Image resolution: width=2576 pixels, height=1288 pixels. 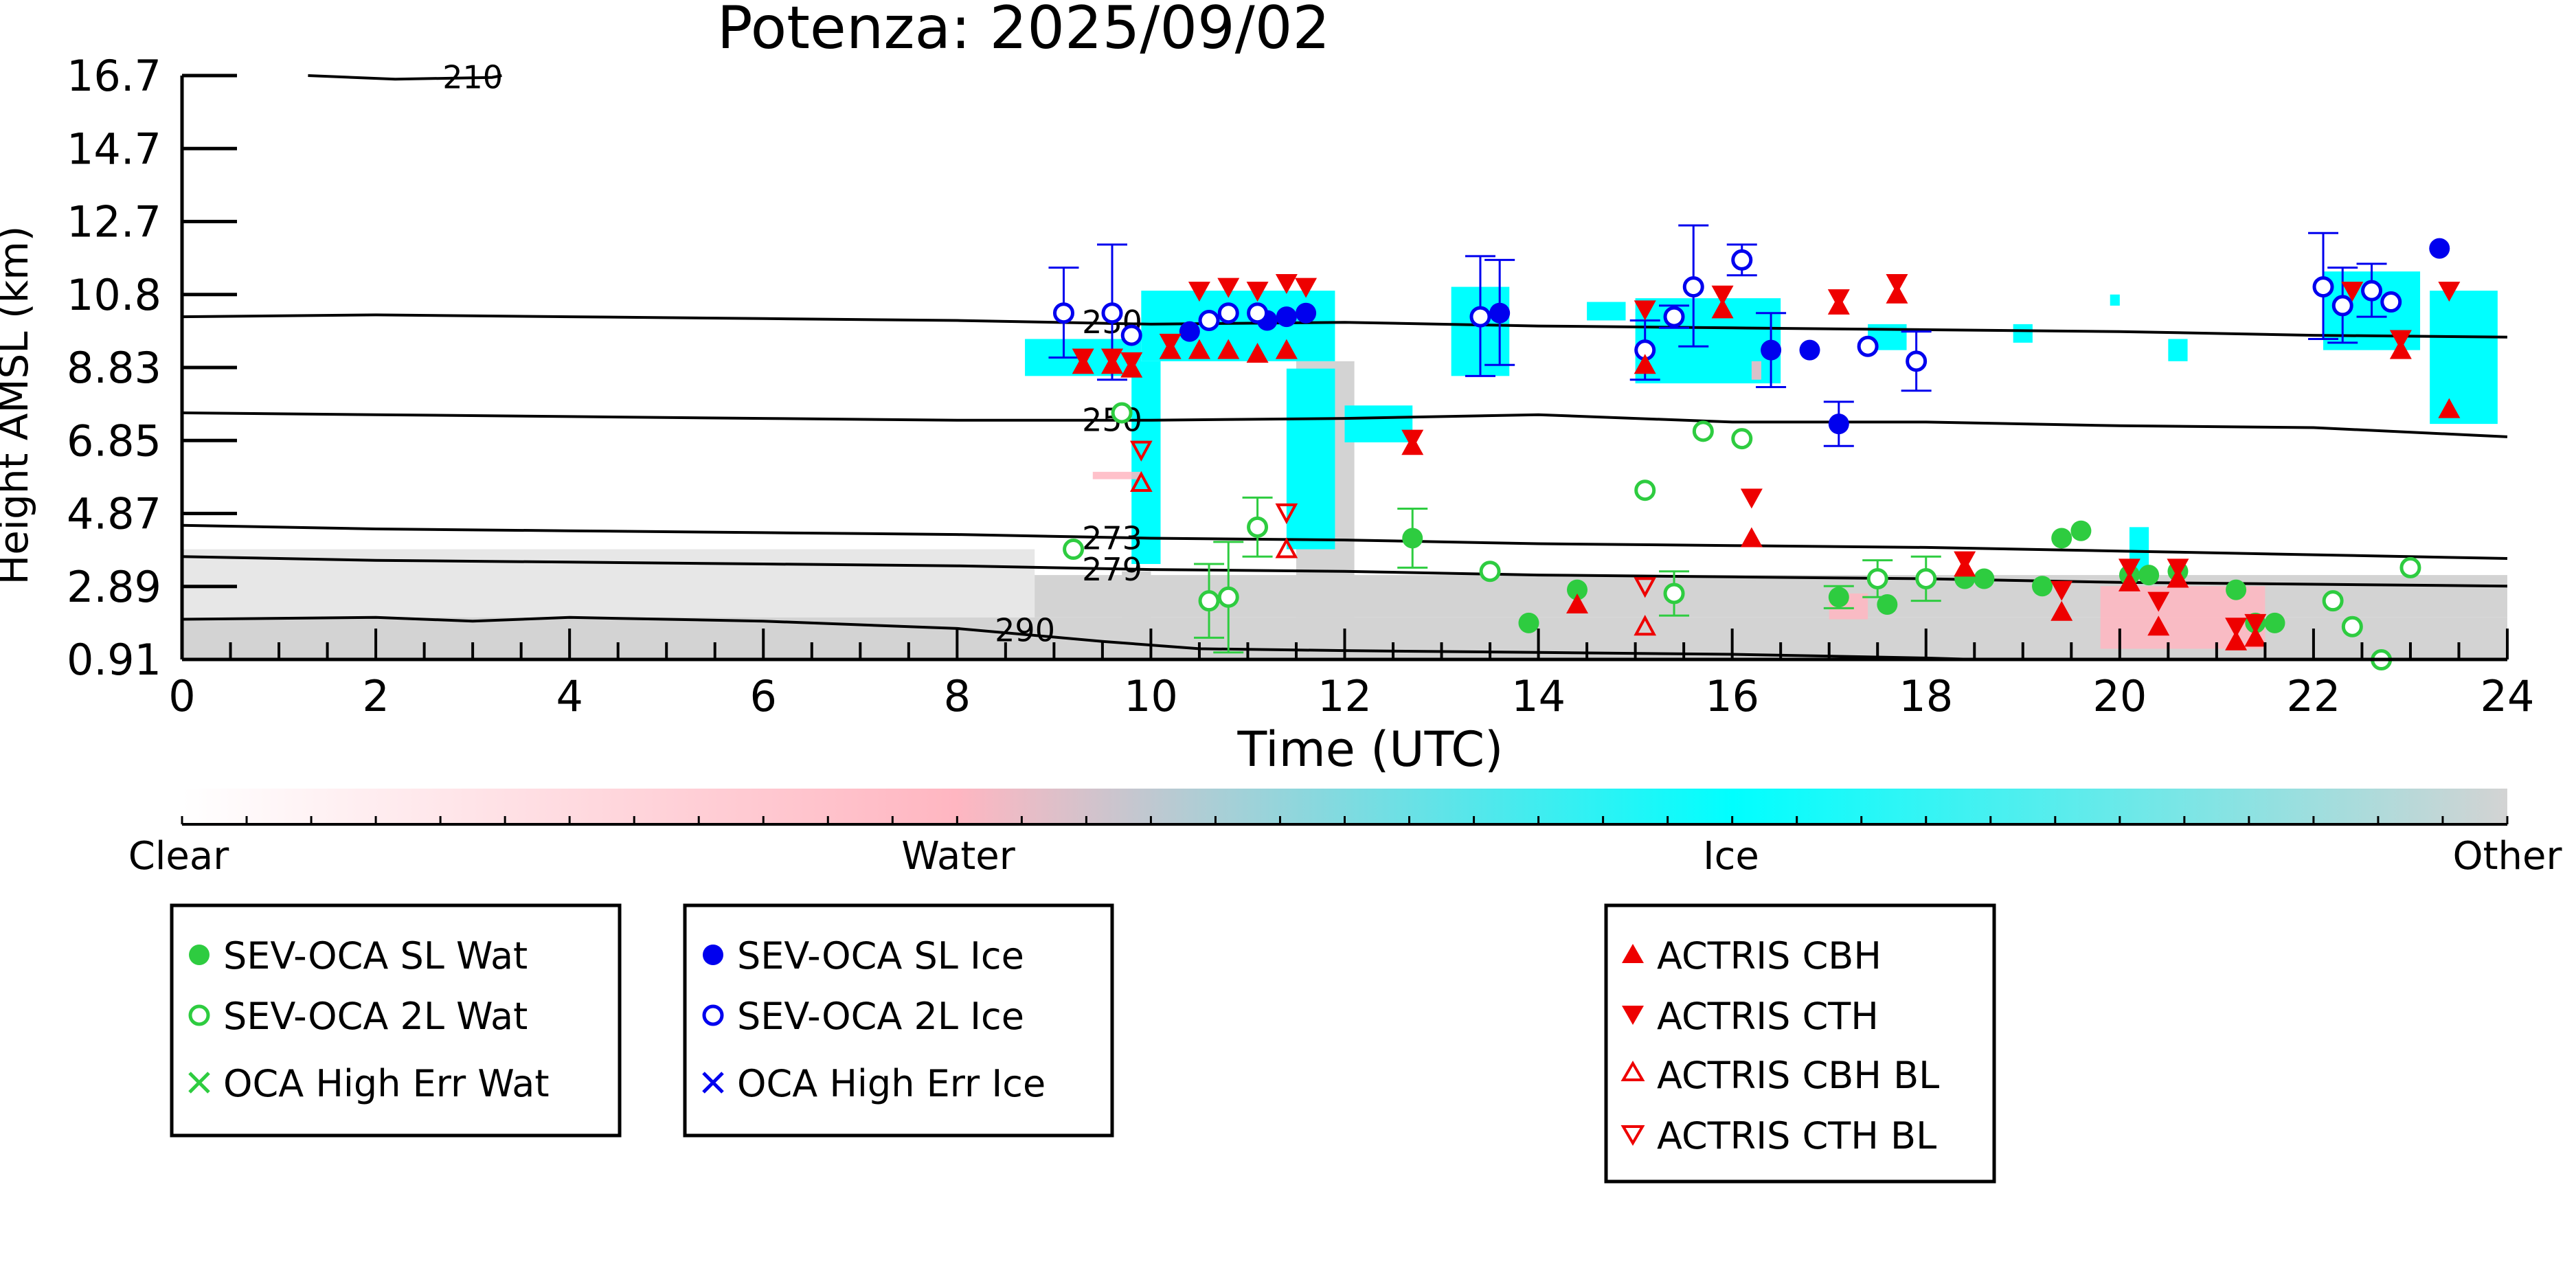 I want to click on legend-entry-2l-ice: SEV-OCA 2L Ice, so click(x=863, y=1016).